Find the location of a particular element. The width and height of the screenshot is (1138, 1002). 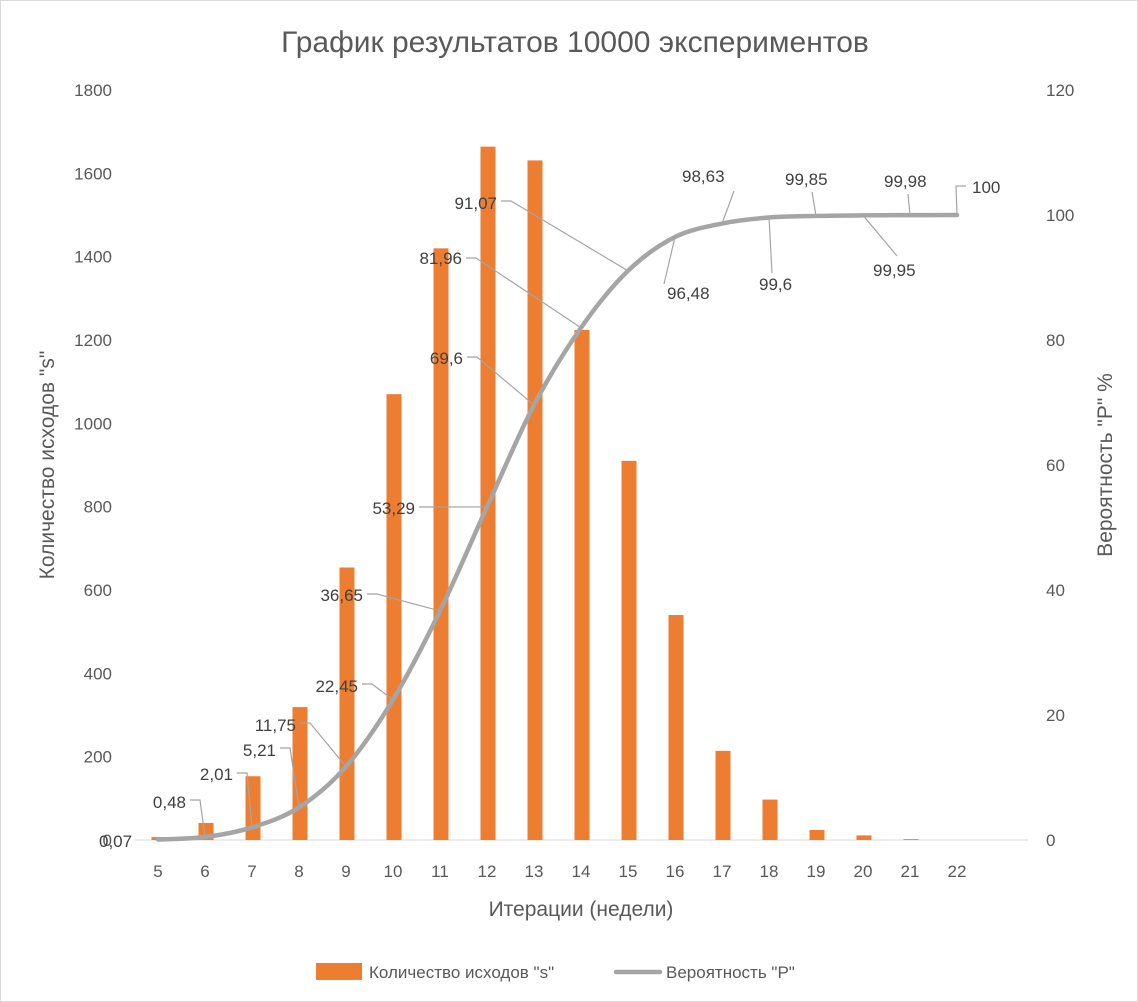

x-tick-label: 12 is located at coordinates (487, 871).